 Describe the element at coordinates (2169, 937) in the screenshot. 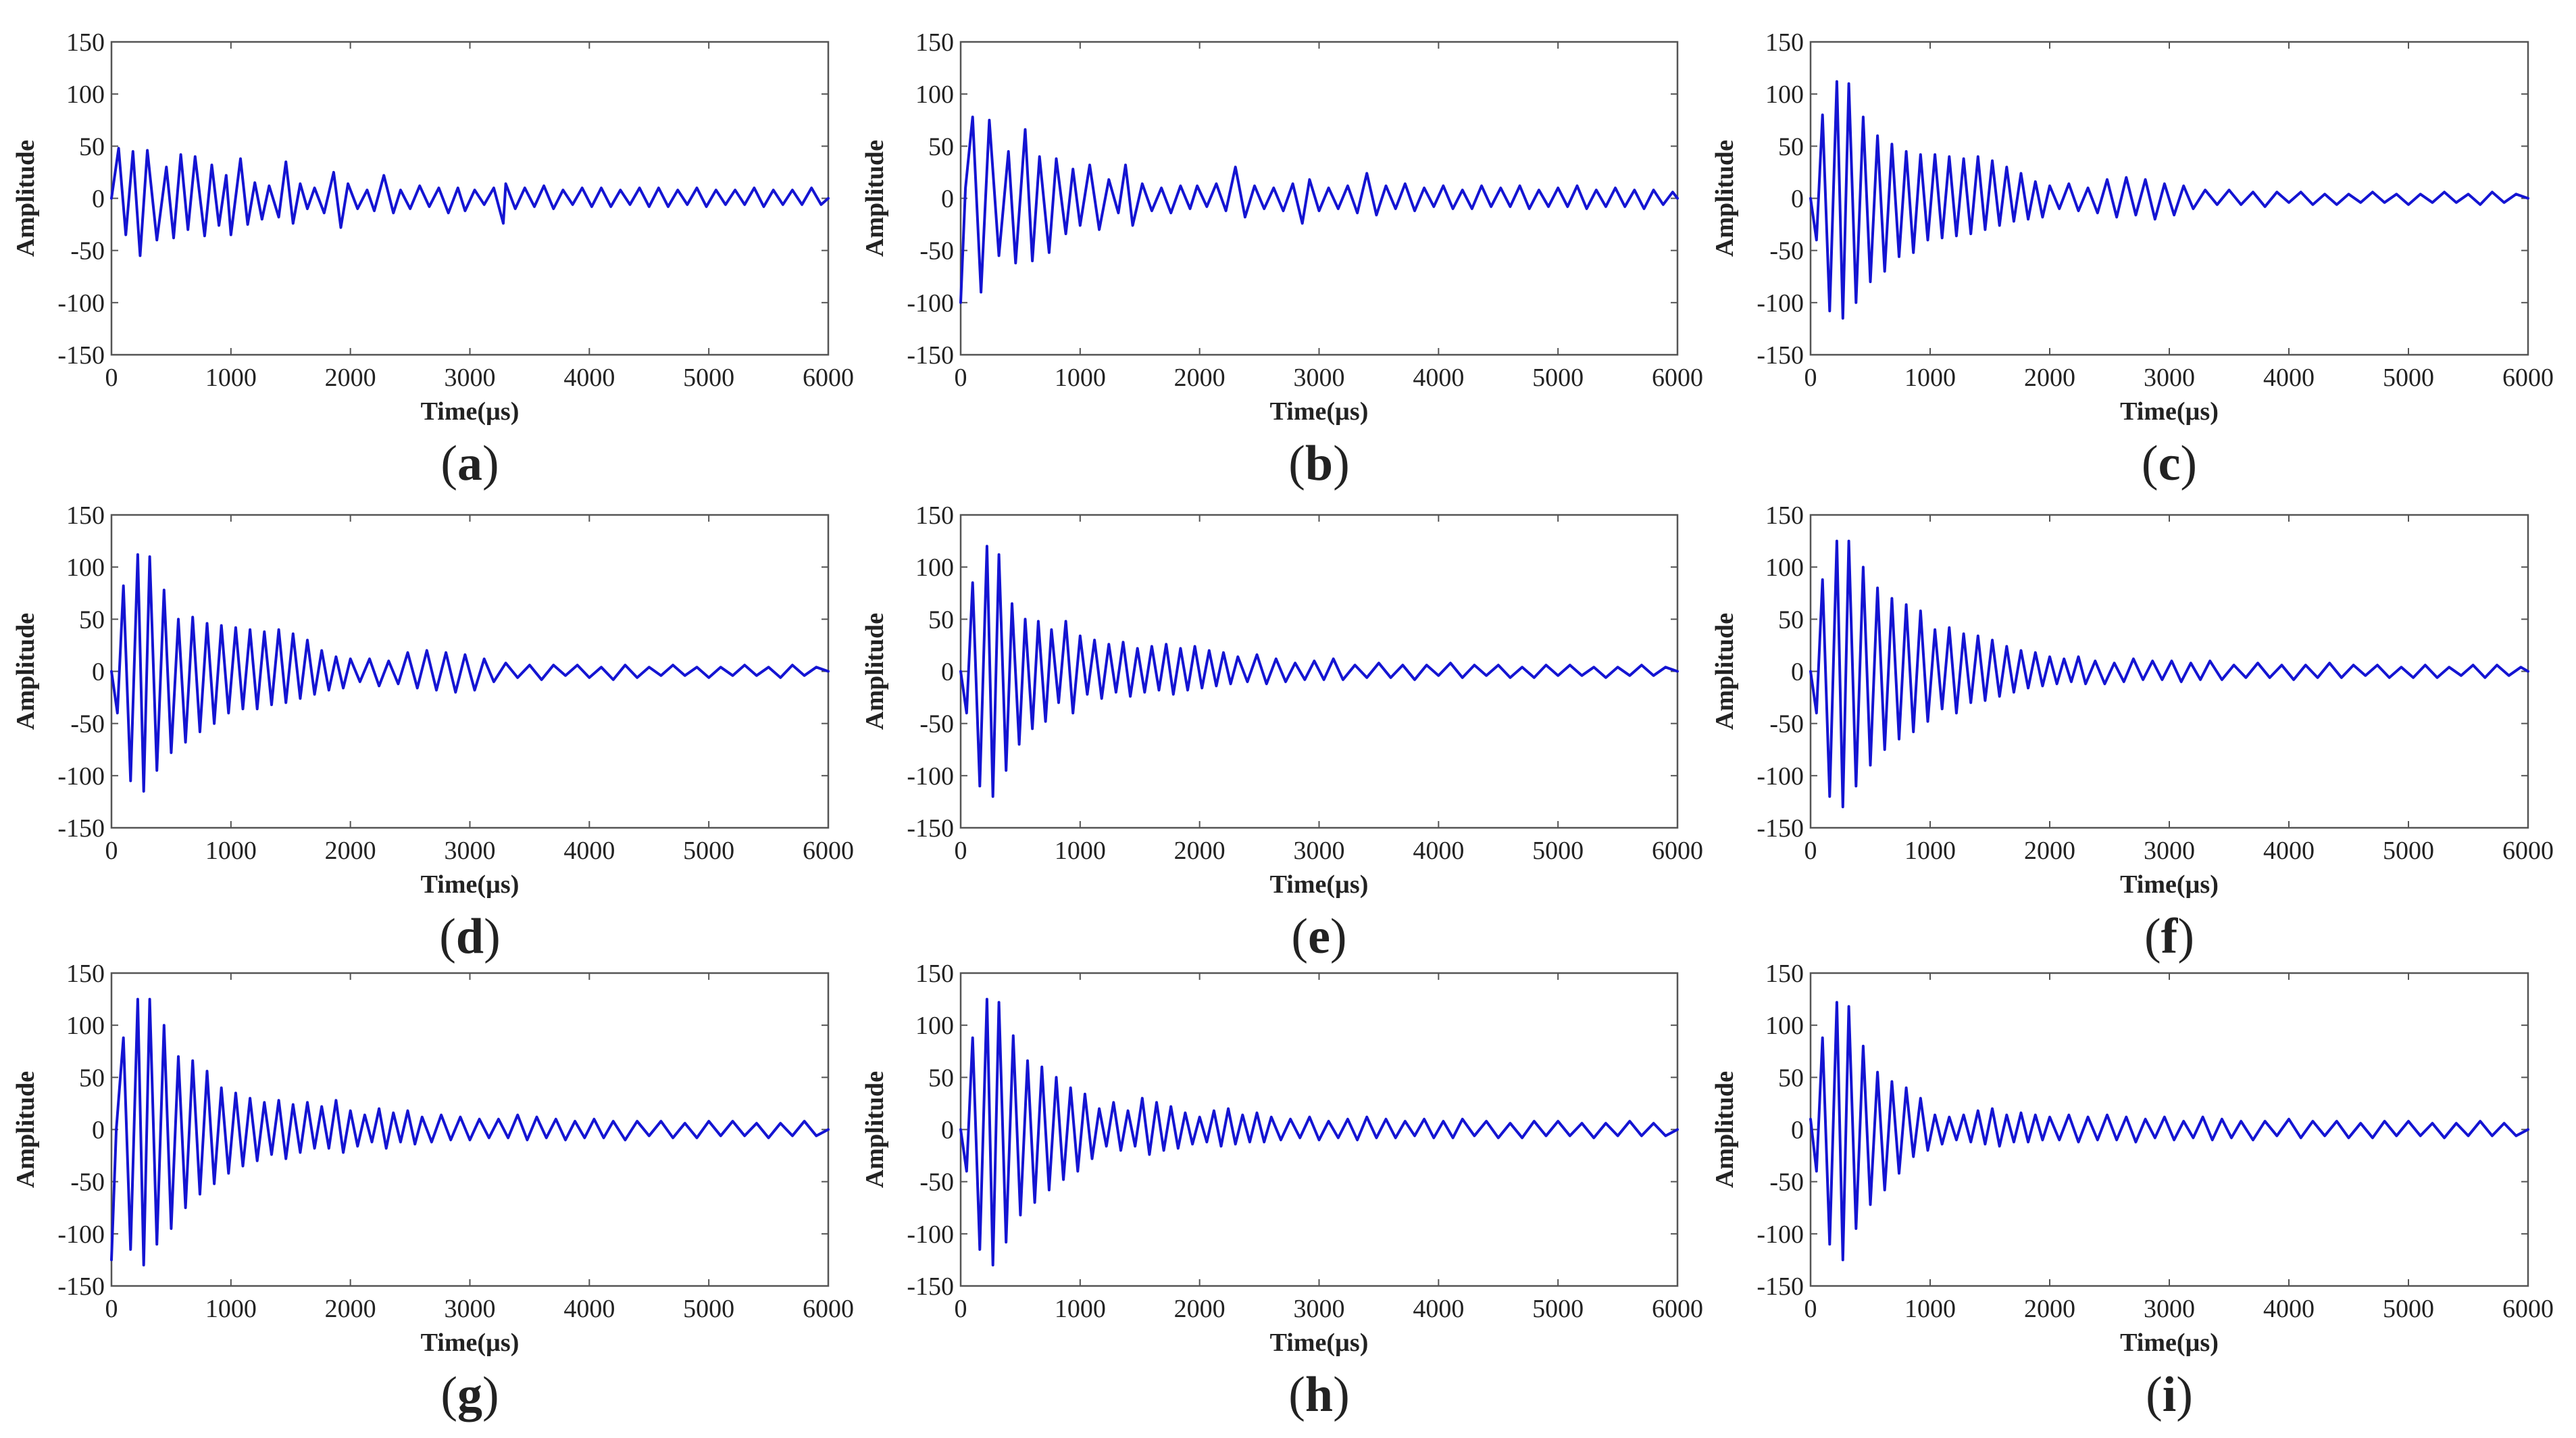

I see `panel-label: (f)` at that location.